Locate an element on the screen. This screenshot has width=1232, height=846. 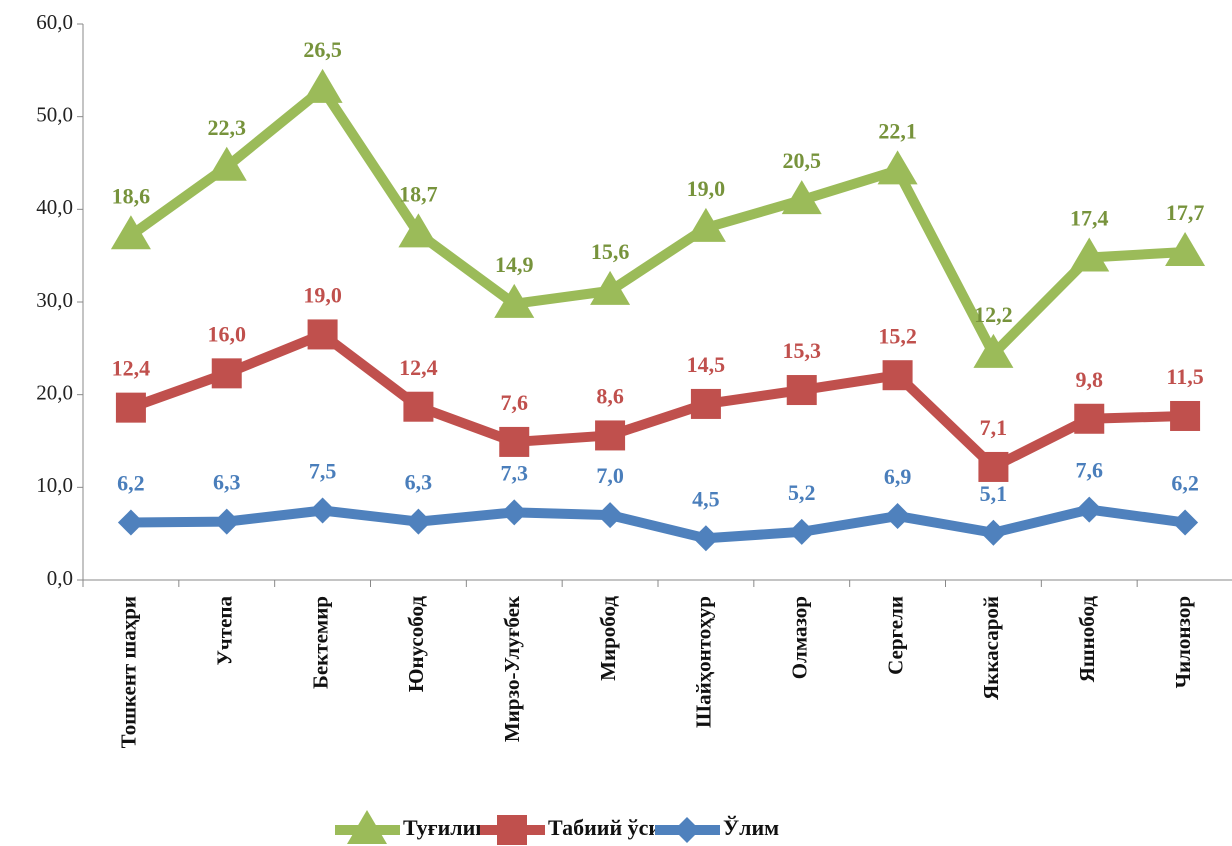
x-tick-label: Яшнобод is located at coordinates (1087, 639).